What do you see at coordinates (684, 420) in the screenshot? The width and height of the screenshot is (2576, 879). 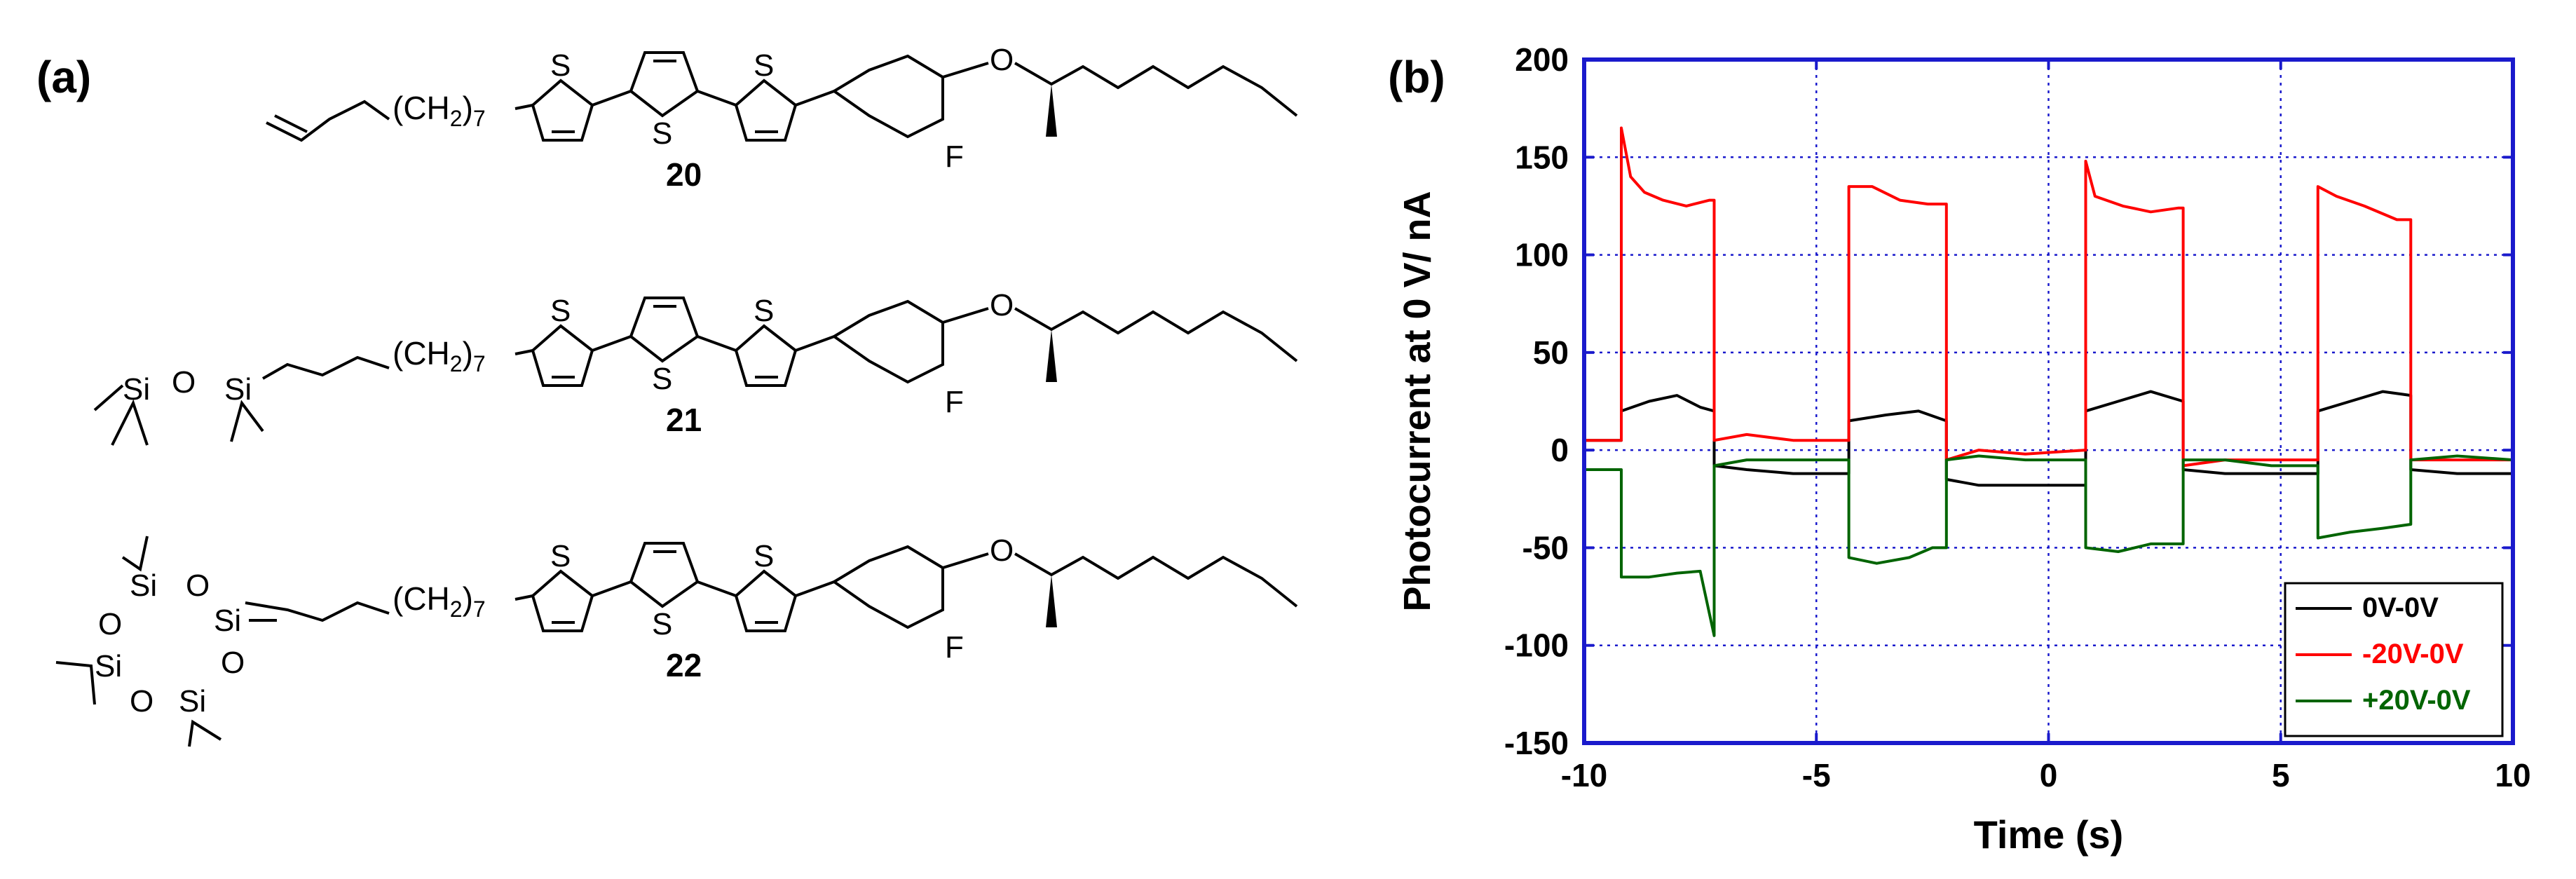 I see `compound-number: 21` at bounding box center [684, 420].